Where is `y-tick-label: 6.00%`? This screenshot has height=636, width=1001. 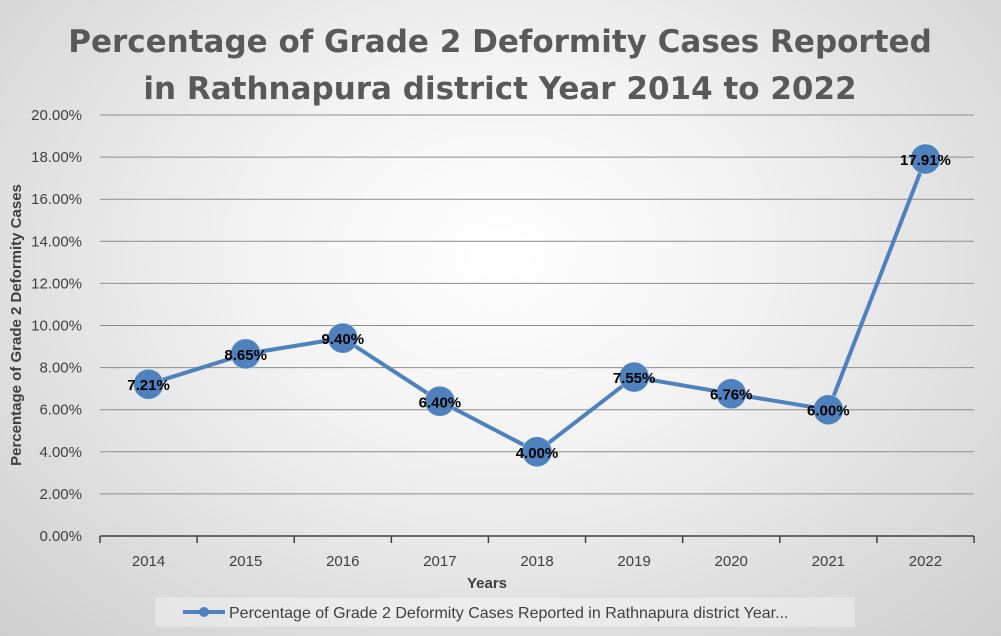
y-tick-label: 6.00% is located at coordinates (60, 410).